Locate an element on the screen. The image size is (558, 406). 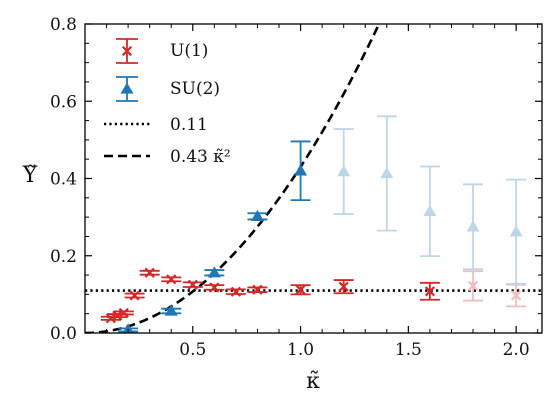
legend-constant-label: 0.11 is located at coordinates (189, 125).